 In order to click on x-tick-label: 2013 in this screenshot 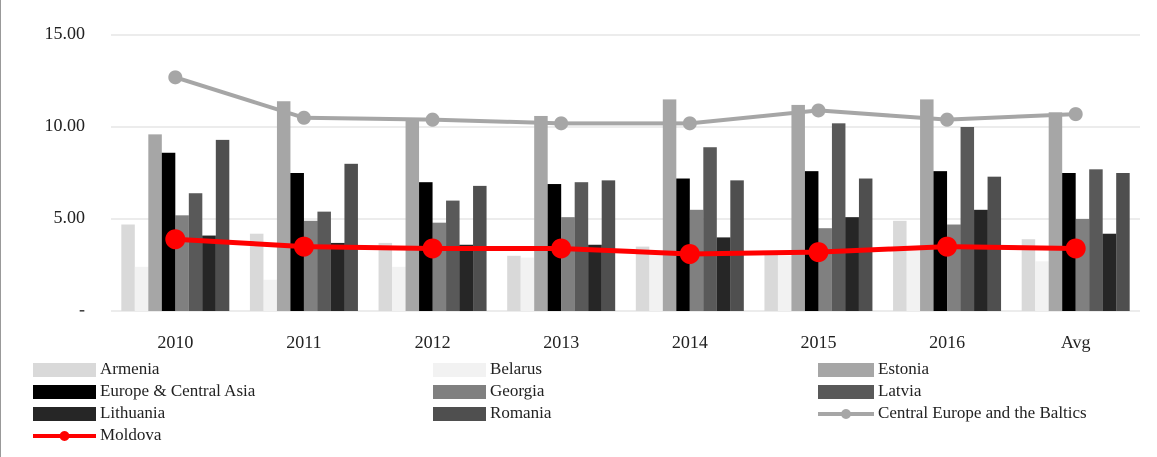, I will do `click(561, 342)`.